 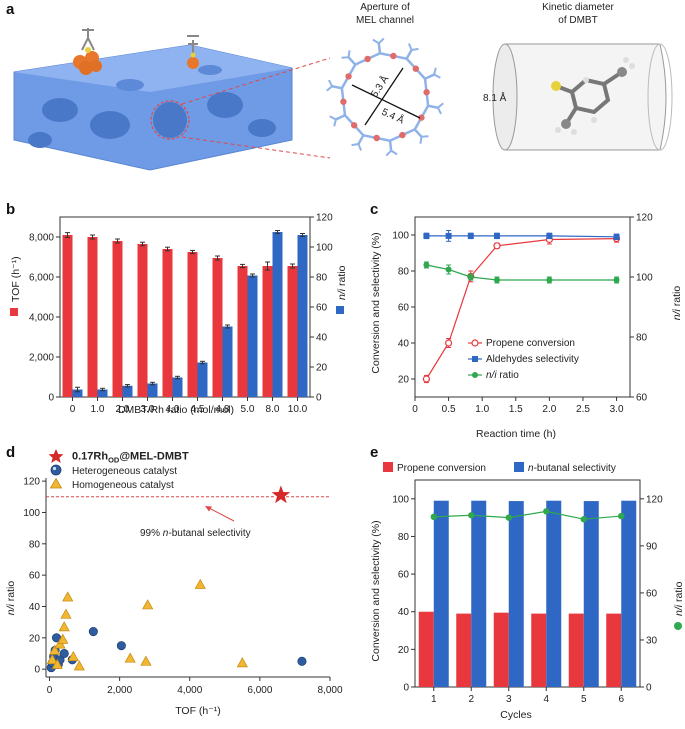 I want to click on chart-e-xtick-label: 2, so click(x=471, y=699).